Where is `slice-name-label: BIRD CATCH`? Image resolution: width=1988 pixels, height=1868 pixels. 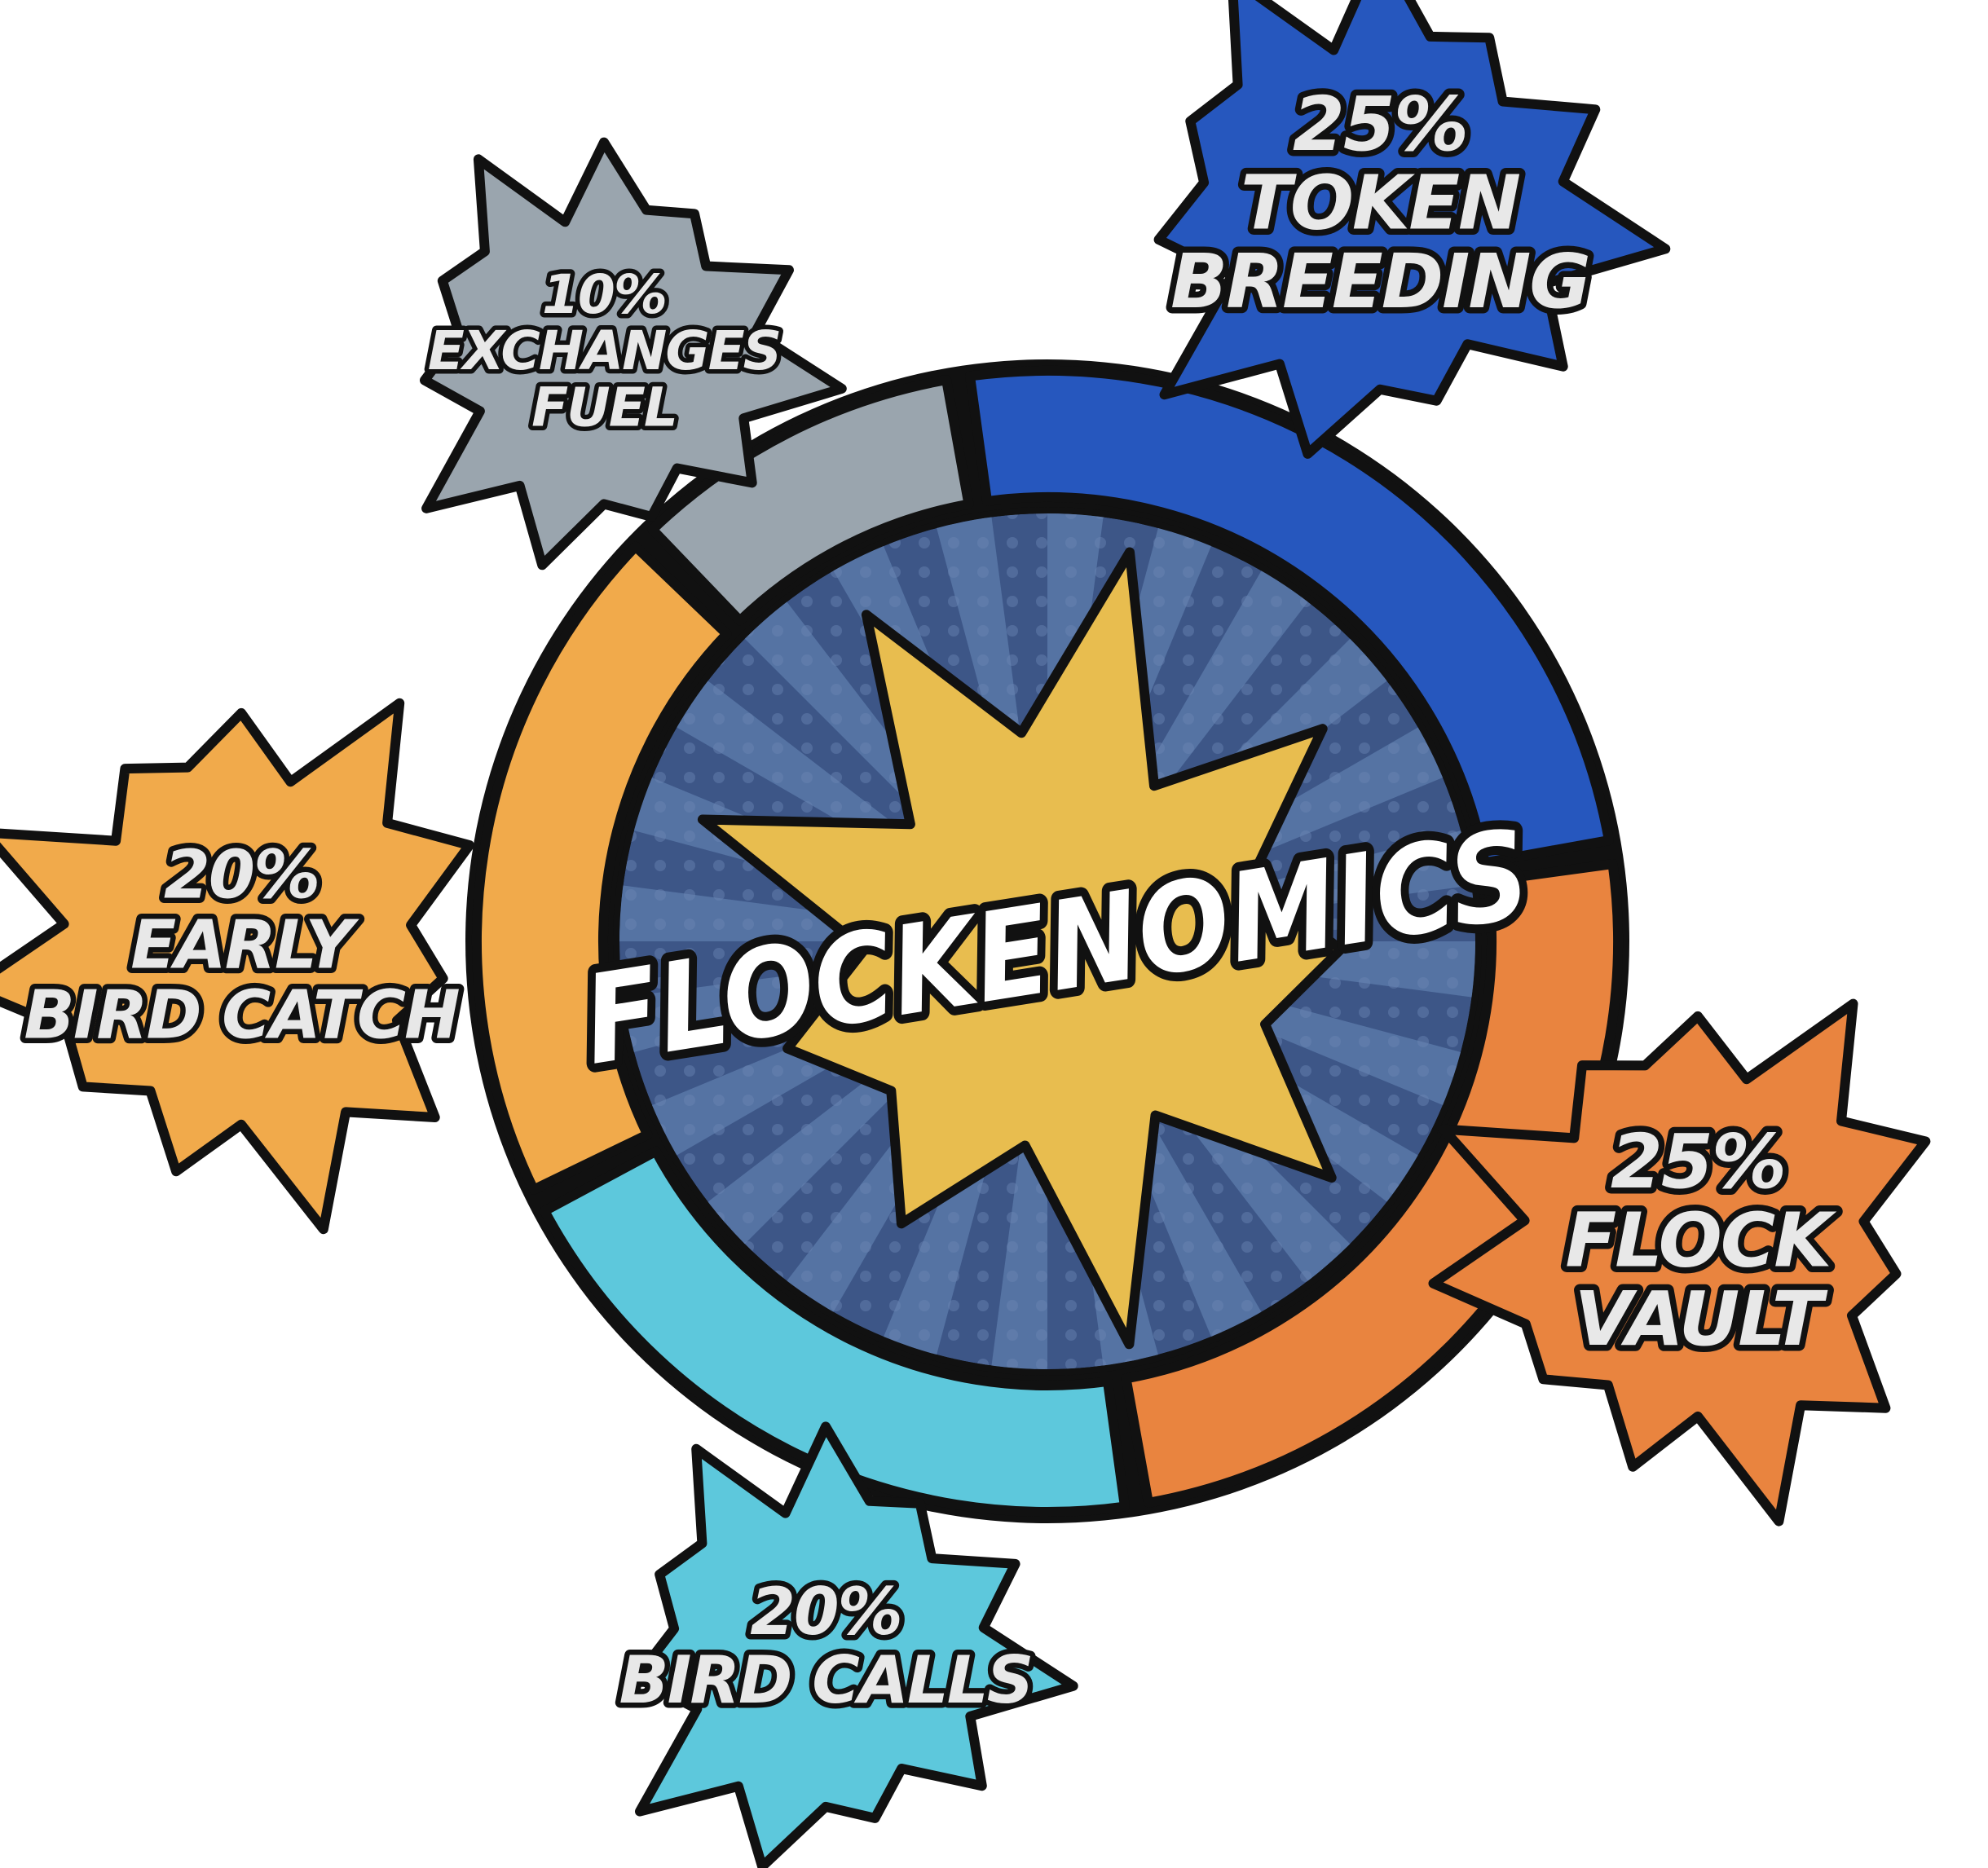
slice-name-label: BIRD CATCH is located at coordinates (241, 1016).